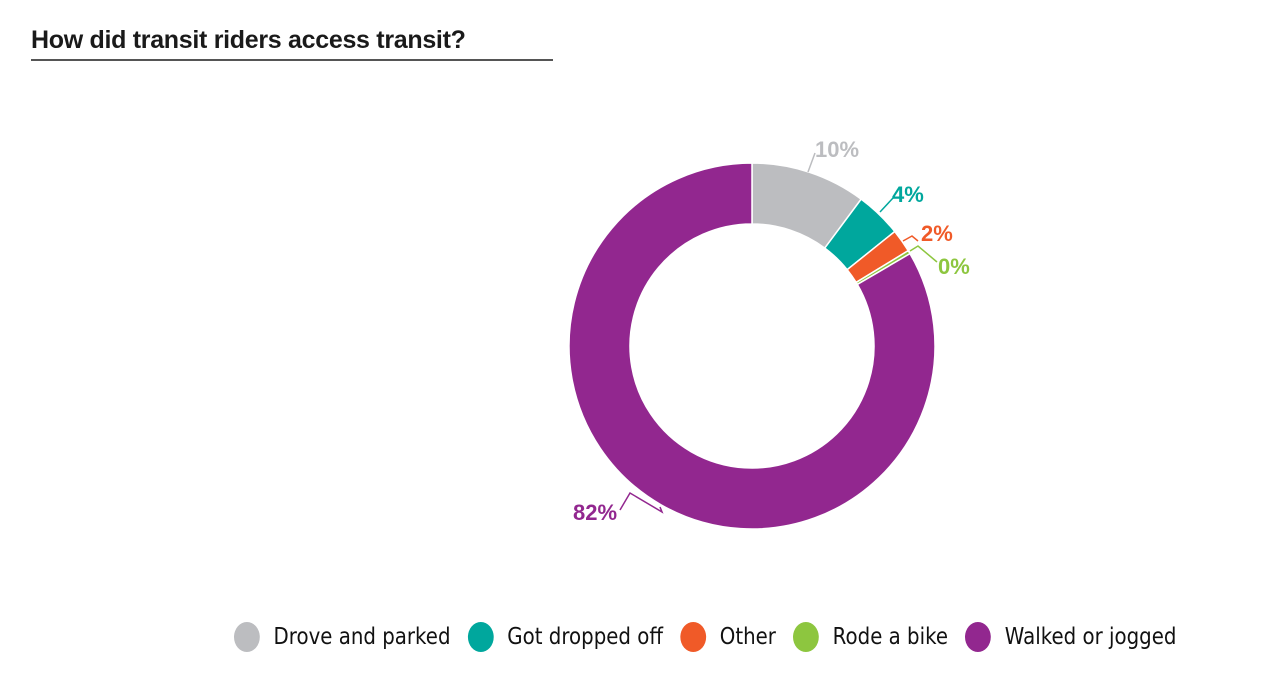  What do you see at coordinates (595, 512) in the screenshot?
I see `label-walked: 82%` at bounding box center [595, 512].